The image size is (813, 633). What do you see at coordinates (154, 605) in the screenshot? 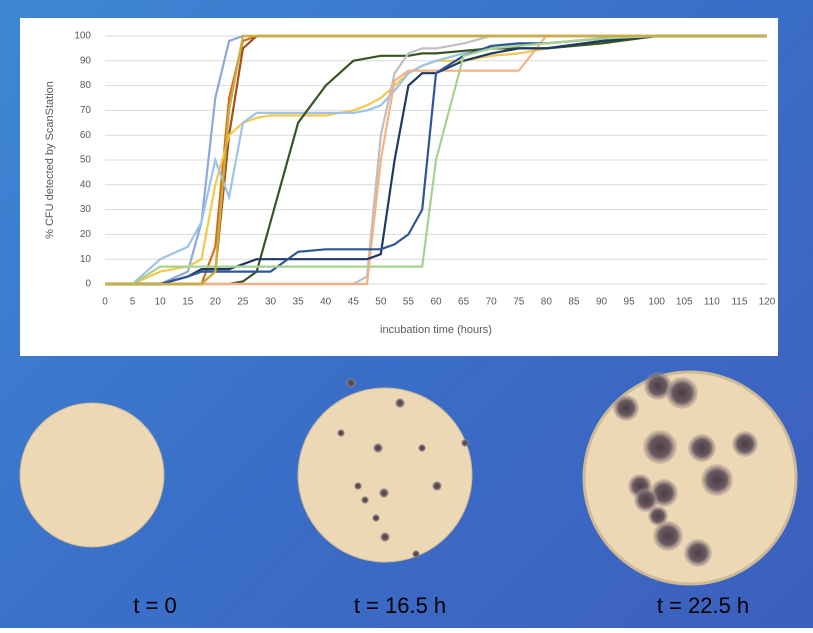
I see `caption: t = 0` at bounding box center [154, 605].